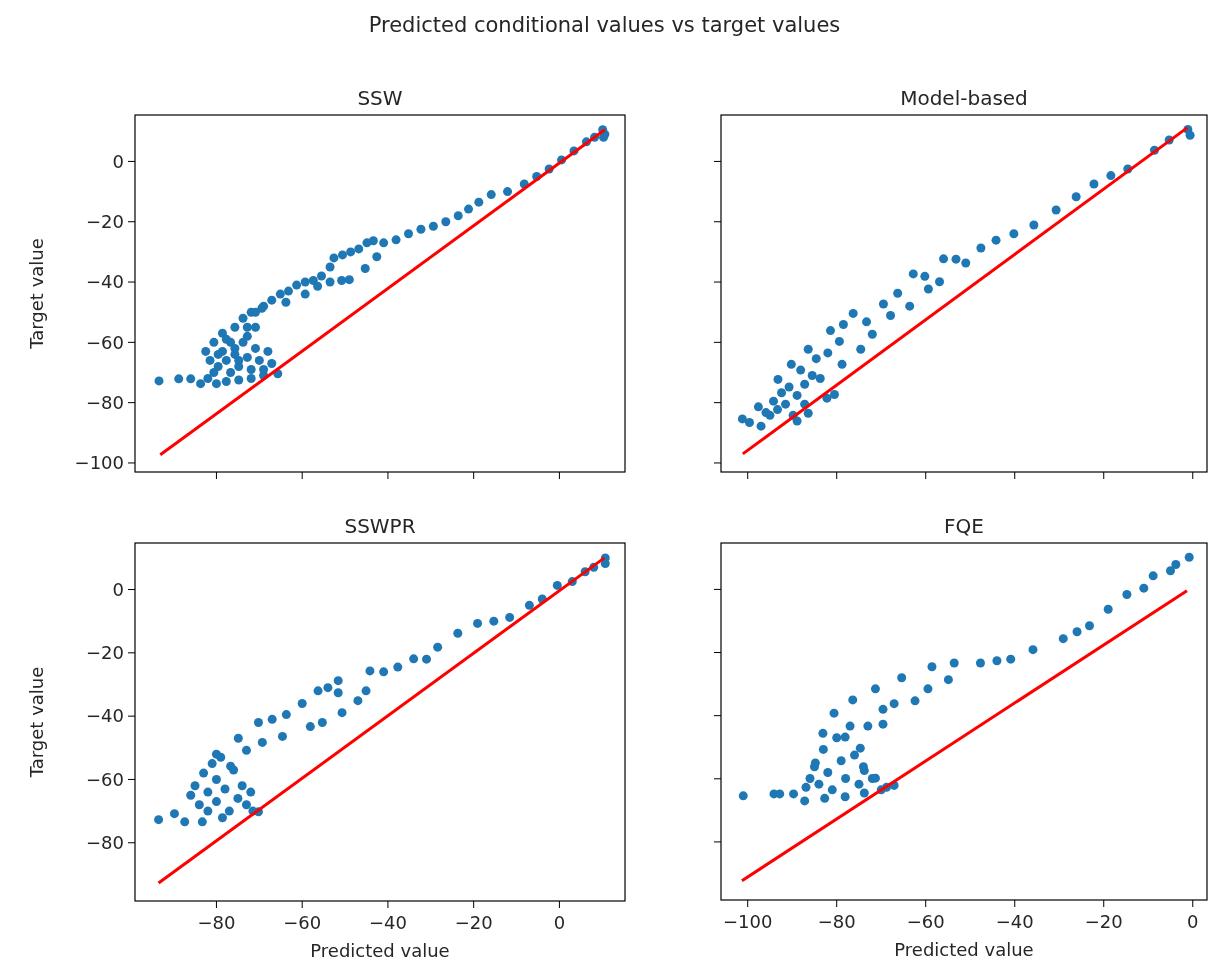 Image resolution: width=1209 pixels, height=977 pixels. What do you see at coordinates (380, 526) in the screenshot?
I see `chart-title: SSWPR` at bounding box center [380, 526].